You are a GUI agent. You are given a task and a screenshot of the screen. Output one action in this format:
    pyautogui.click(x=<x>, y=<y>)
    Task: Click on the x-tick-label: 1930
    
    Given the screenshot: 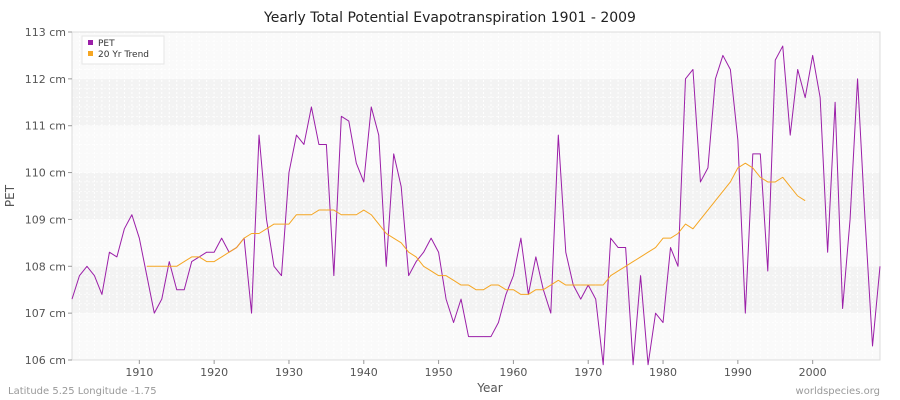 What is the action you would take?
    pyautogui.click(x=289, y=372)
    